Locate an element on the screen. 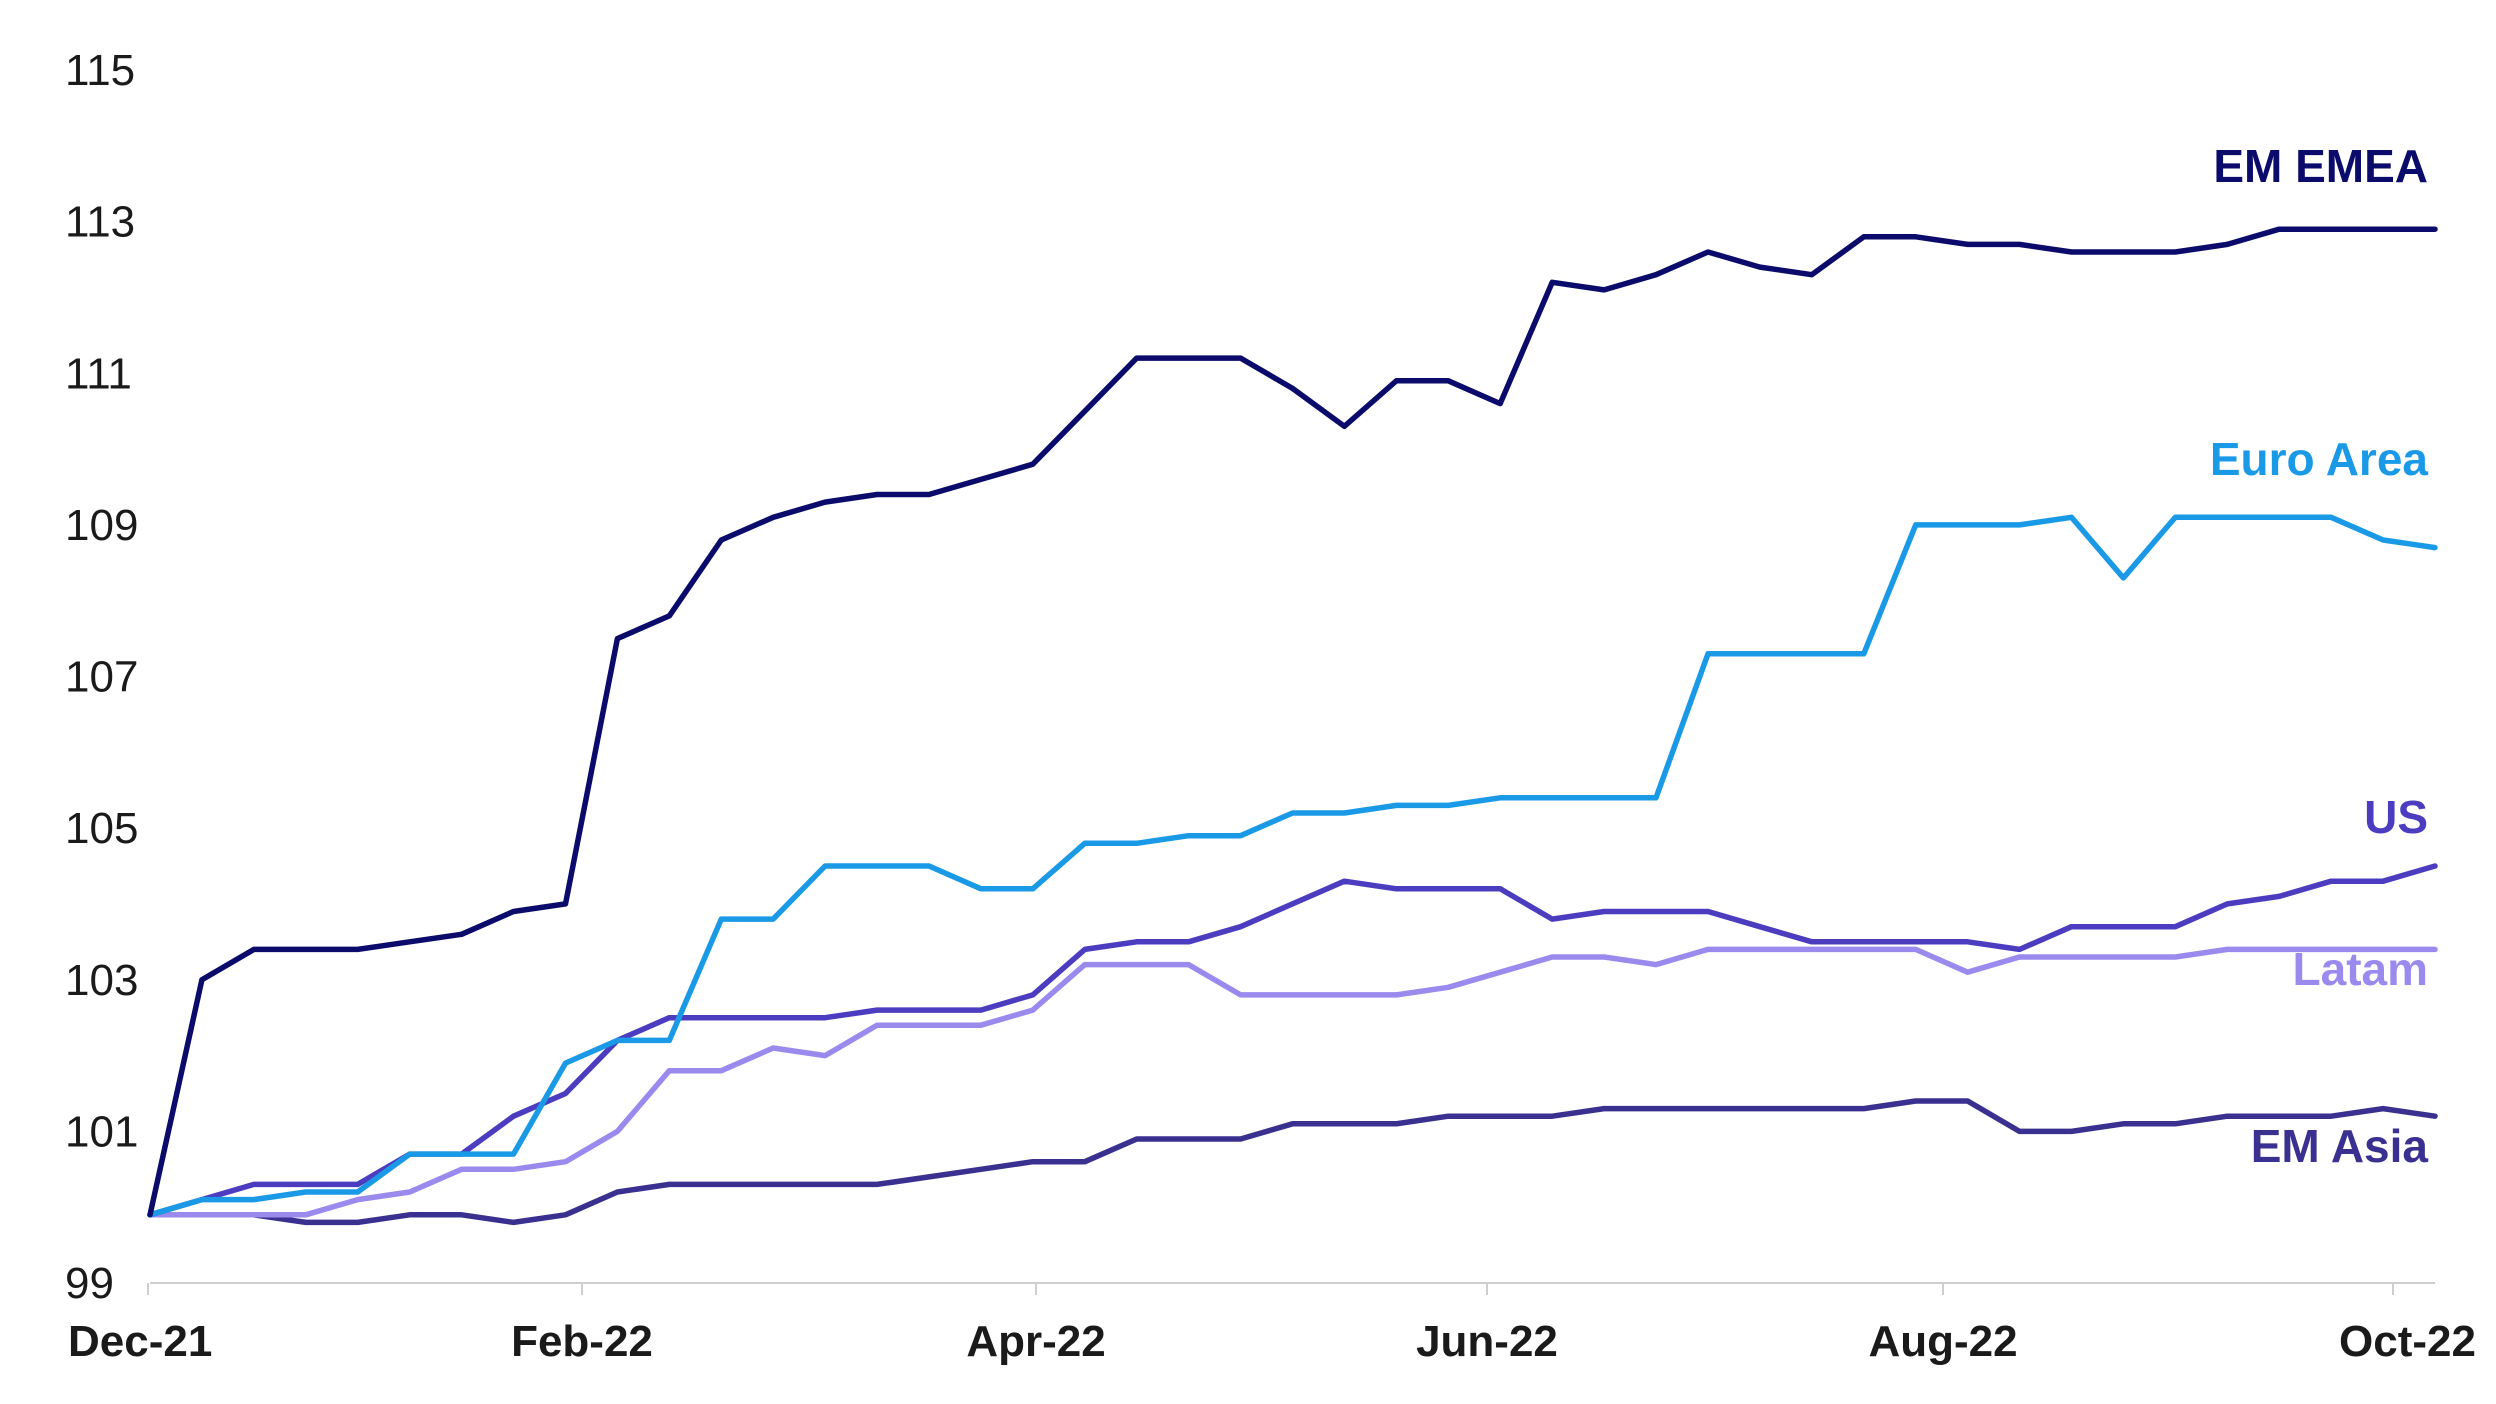 Image resolution: width=2496 pixels, height=1404 pixels. y-tick-label: 109 is located at coordinates (101, 525).